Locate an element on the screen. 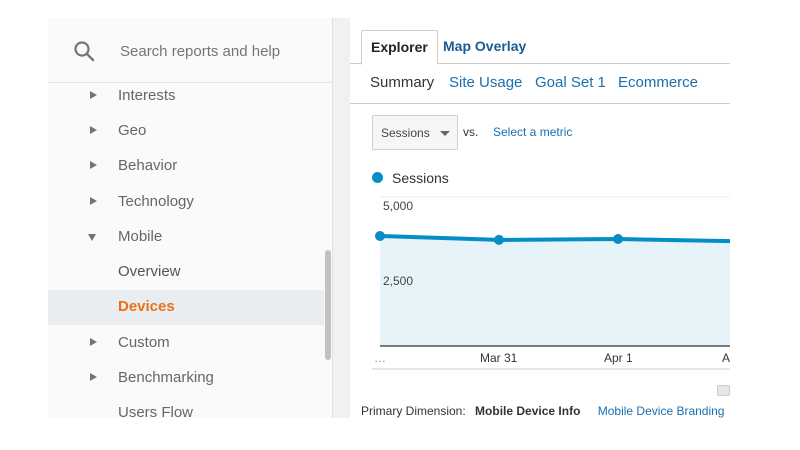 The width and height of the screenshot is (800, 450). chevron-down-icon is located at coordinates (445, 133).